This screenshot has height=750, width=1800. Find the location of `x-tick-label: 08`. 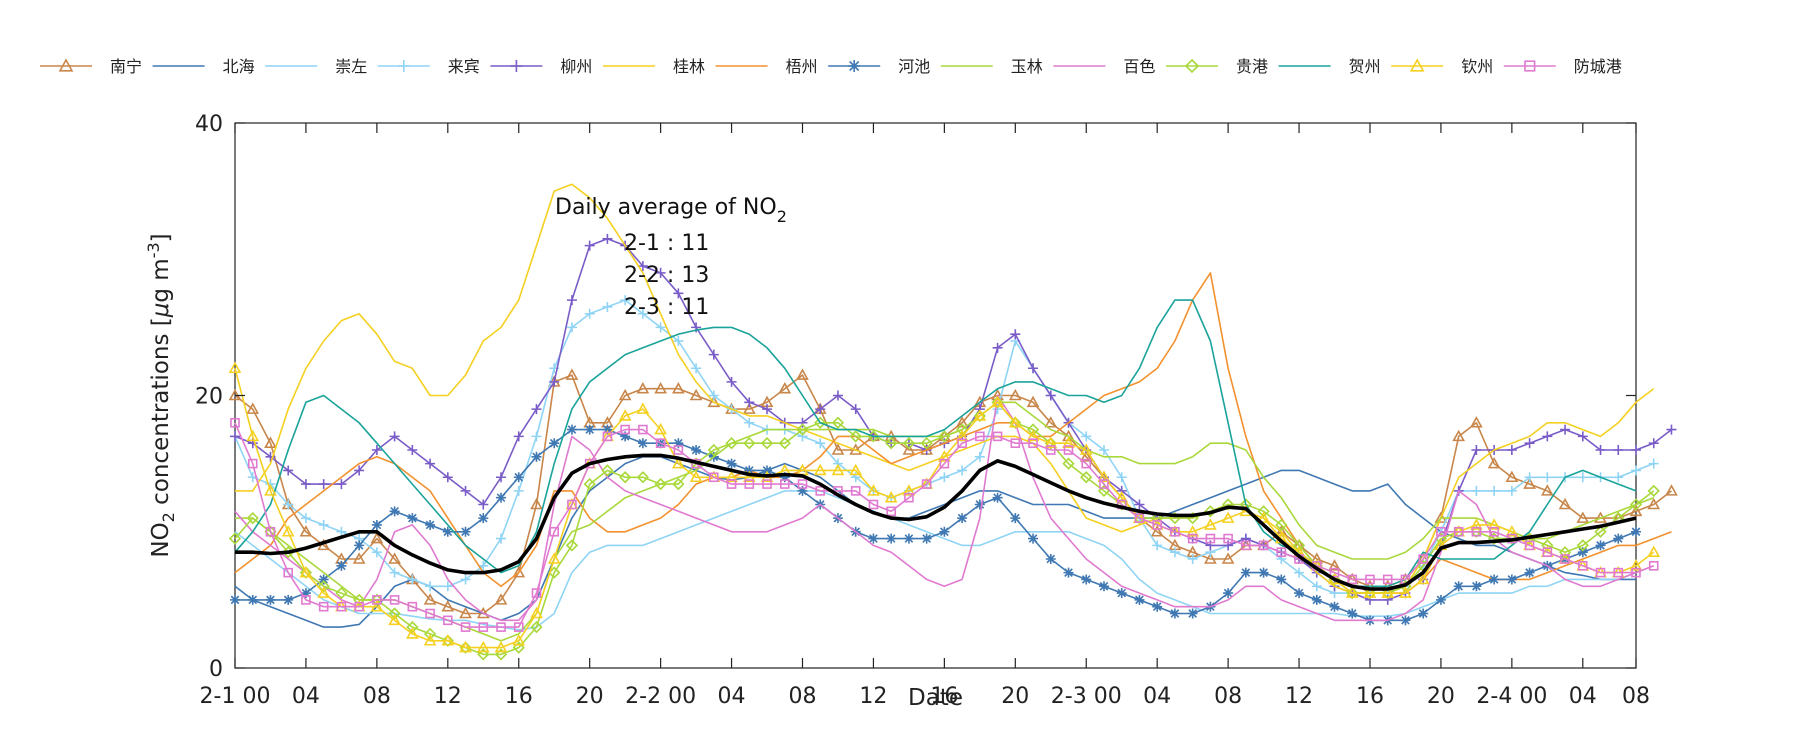

x-tick-label: 08 is located at coordinates (1228, 696).